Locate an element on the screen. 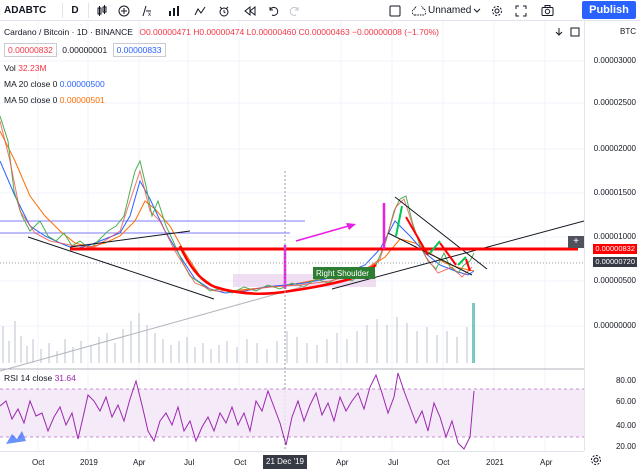 This screenshot has width=640, height=472. vol-label: Vol is located at coordinates (10, 68).